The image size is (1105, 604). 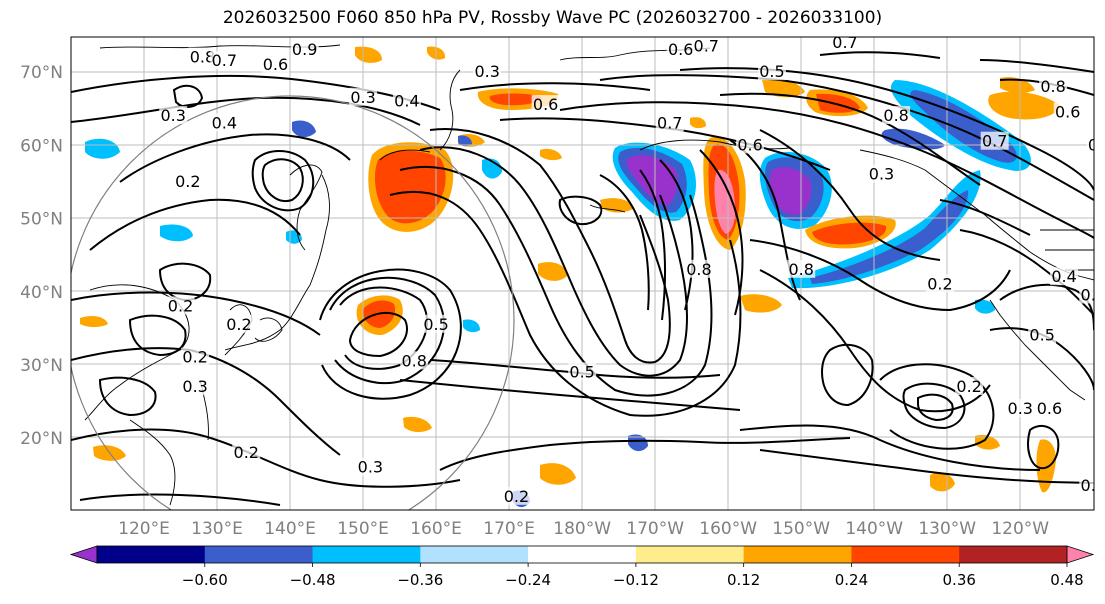 What do you see at coordinates (41, 366) in the screenshot?
I see `lat-label-30: 30°N` at bounding box center [41, 366].